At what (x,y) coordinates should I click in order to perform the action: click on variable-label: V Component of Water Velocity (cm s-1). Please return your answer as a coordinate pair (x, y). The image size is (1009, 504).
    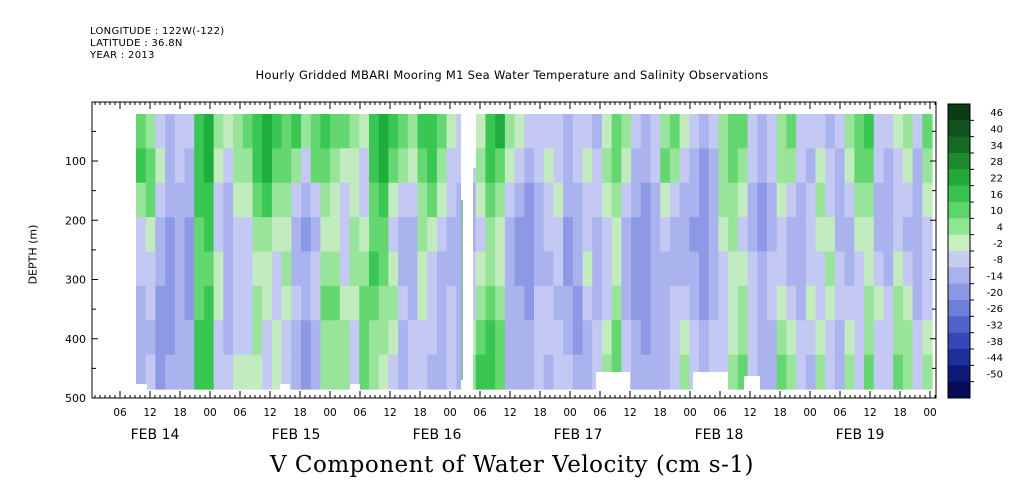
    Looking at the image, I should click on (512, 465).